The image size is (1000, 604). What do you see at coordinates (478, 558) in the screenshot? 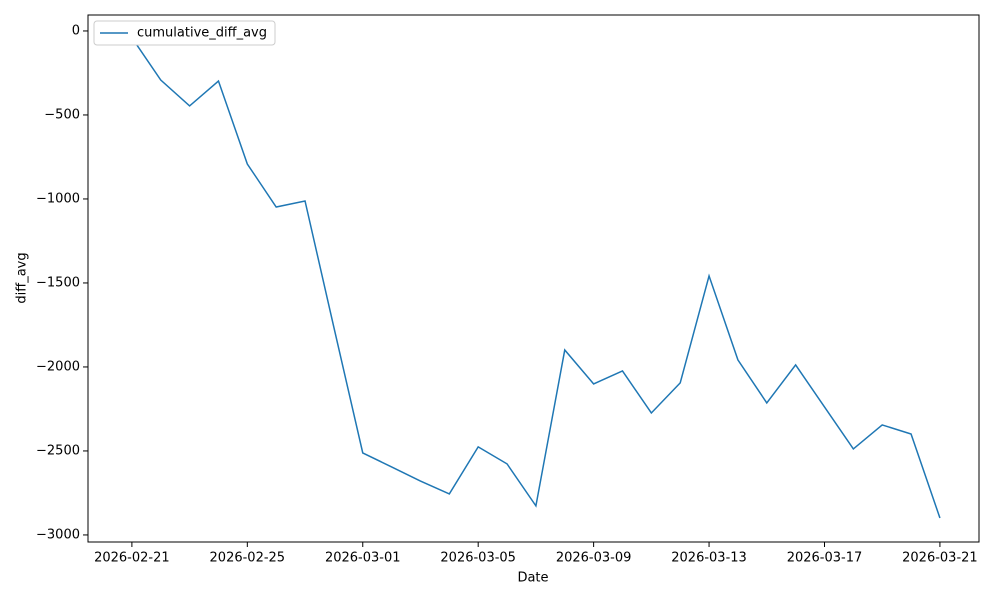
I see `x-tick-label: 2026-03-05` at bounding box center [478, 558].